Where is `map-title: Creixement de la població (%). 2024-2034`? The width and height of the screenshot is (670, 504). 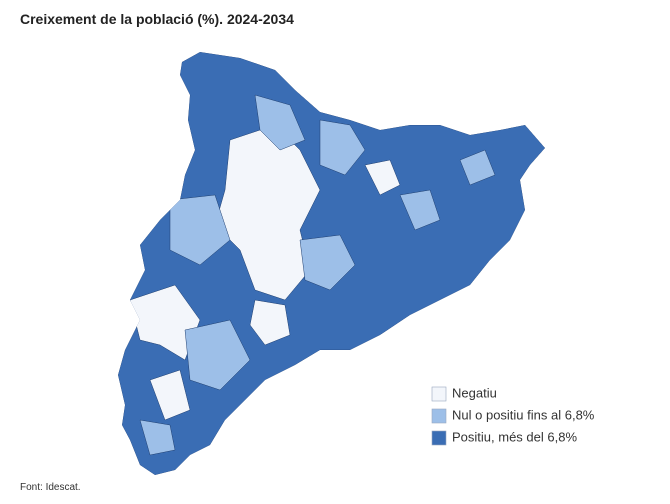
map-title: Creixement de la població (%). 2024-2034 is located at coordinates (157, 19).